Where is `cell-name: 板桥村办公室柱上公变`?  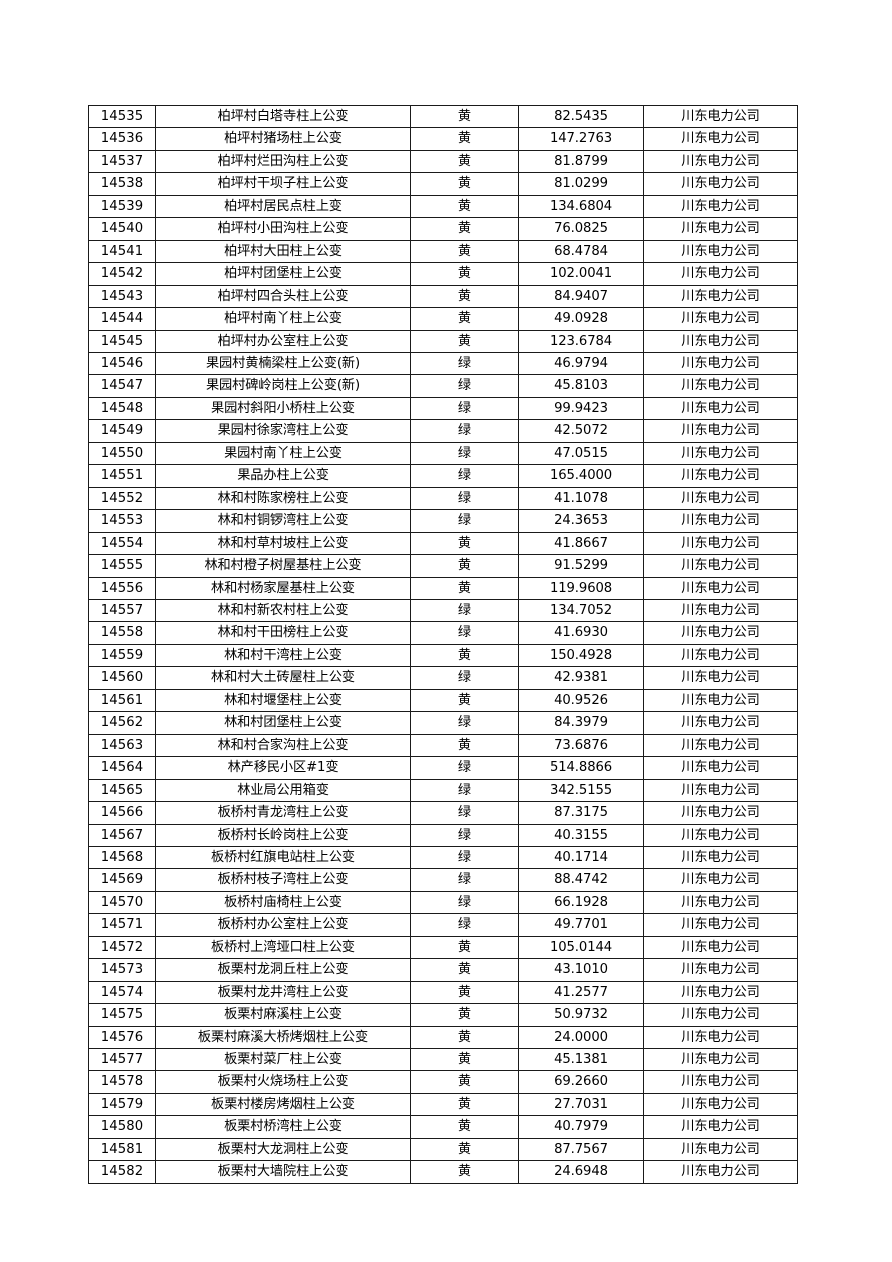
cell-name: 板桥村办公室柱上公变 is located at coordinates (283, 925).